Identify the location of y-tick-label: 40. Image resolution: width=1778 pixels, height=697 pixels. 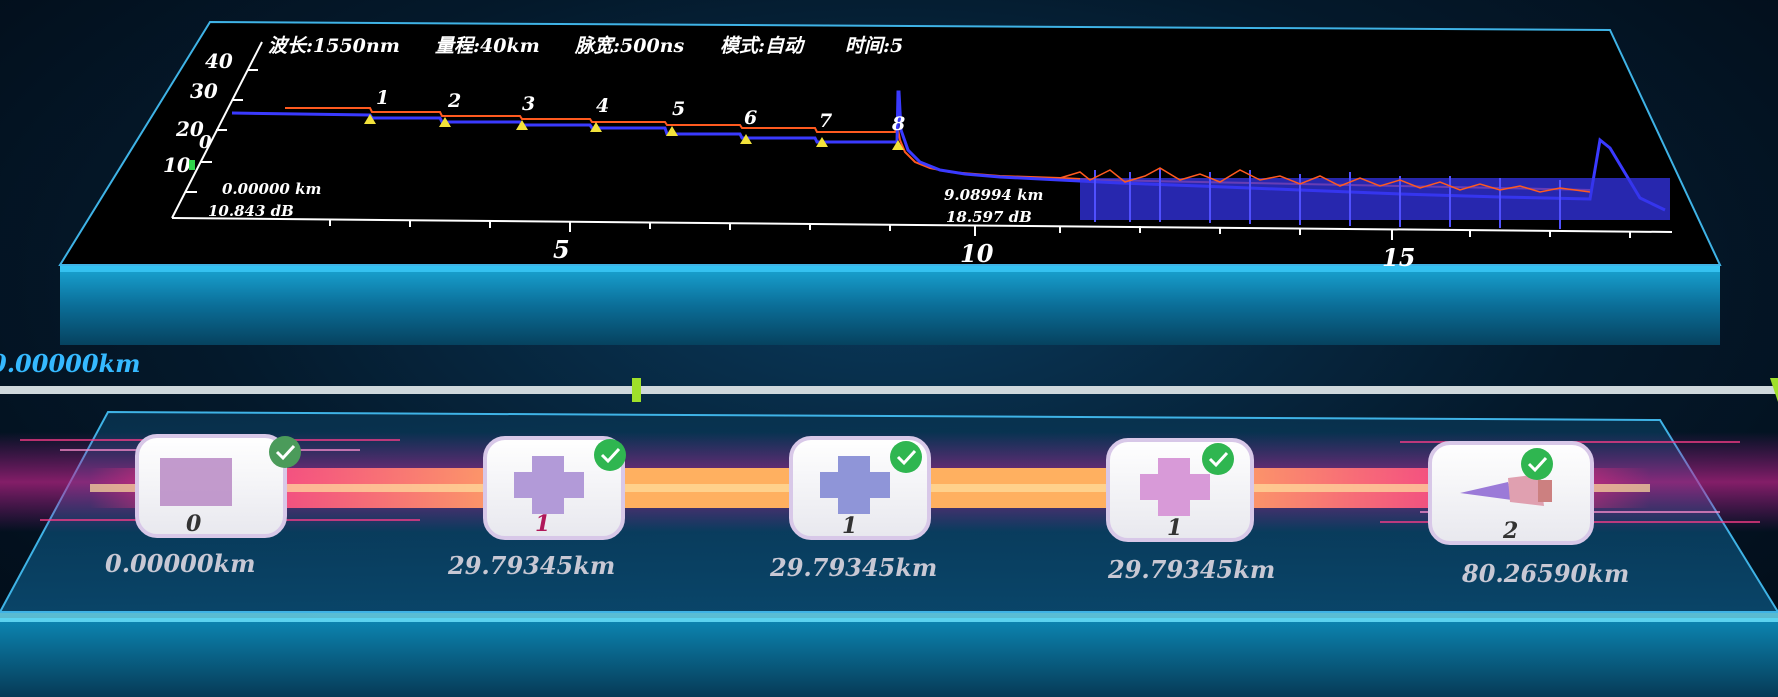
(219, 61).